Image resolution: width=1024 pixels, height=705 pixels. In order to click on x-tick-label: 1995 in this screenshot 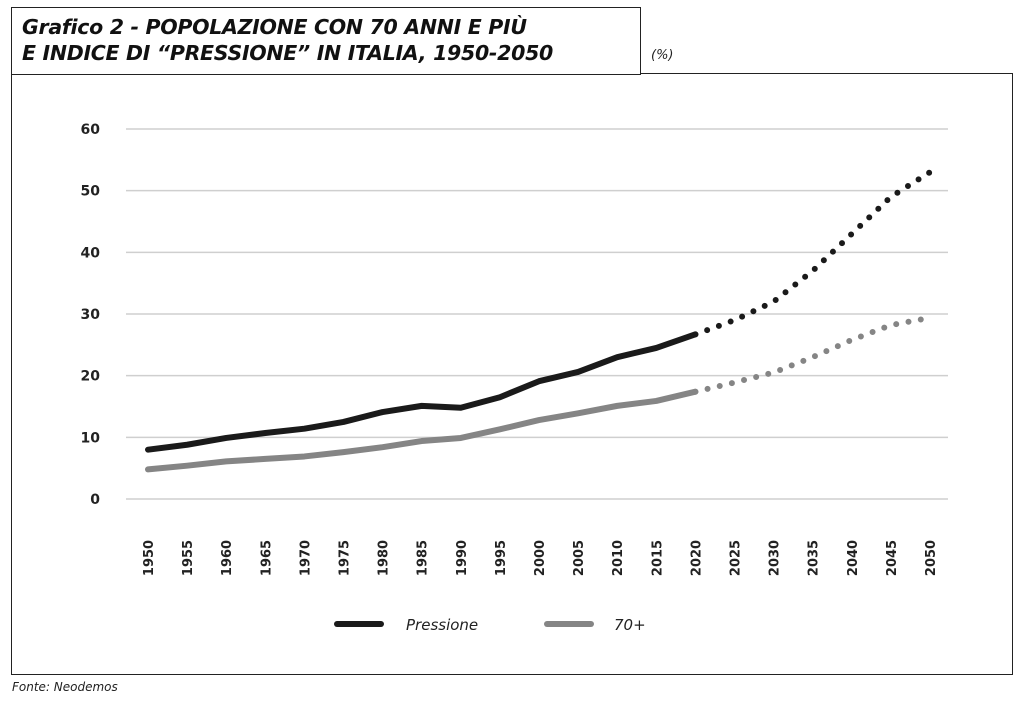, I will do `click(501, 558)`.